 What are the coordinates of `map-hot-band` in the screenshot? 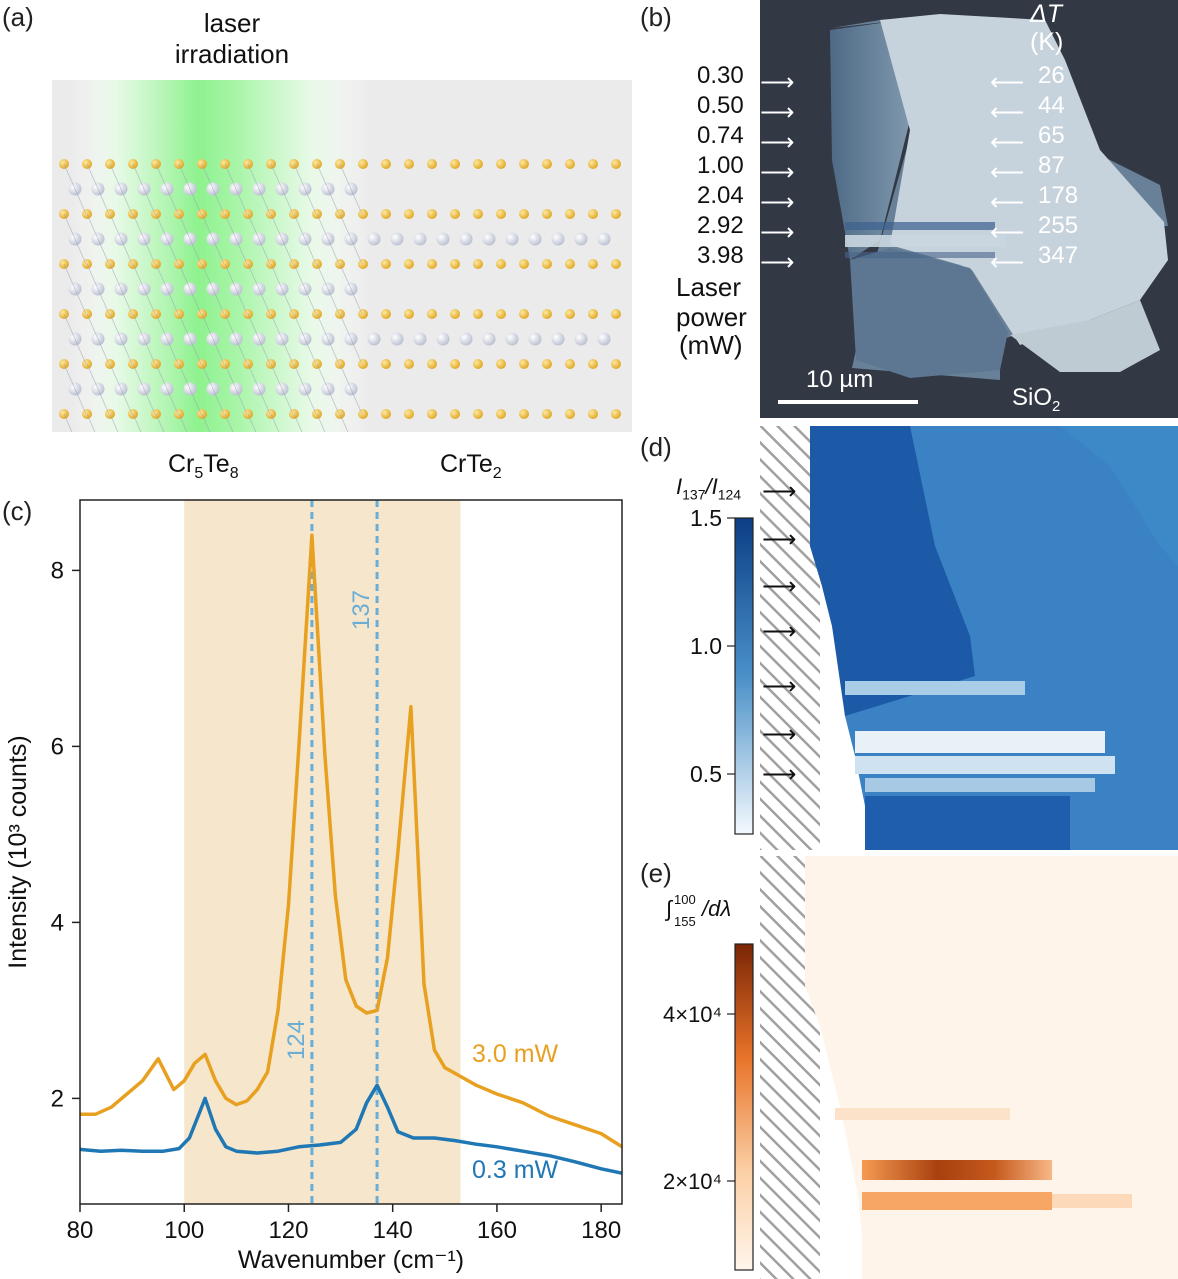 It's located at (957, 1170).